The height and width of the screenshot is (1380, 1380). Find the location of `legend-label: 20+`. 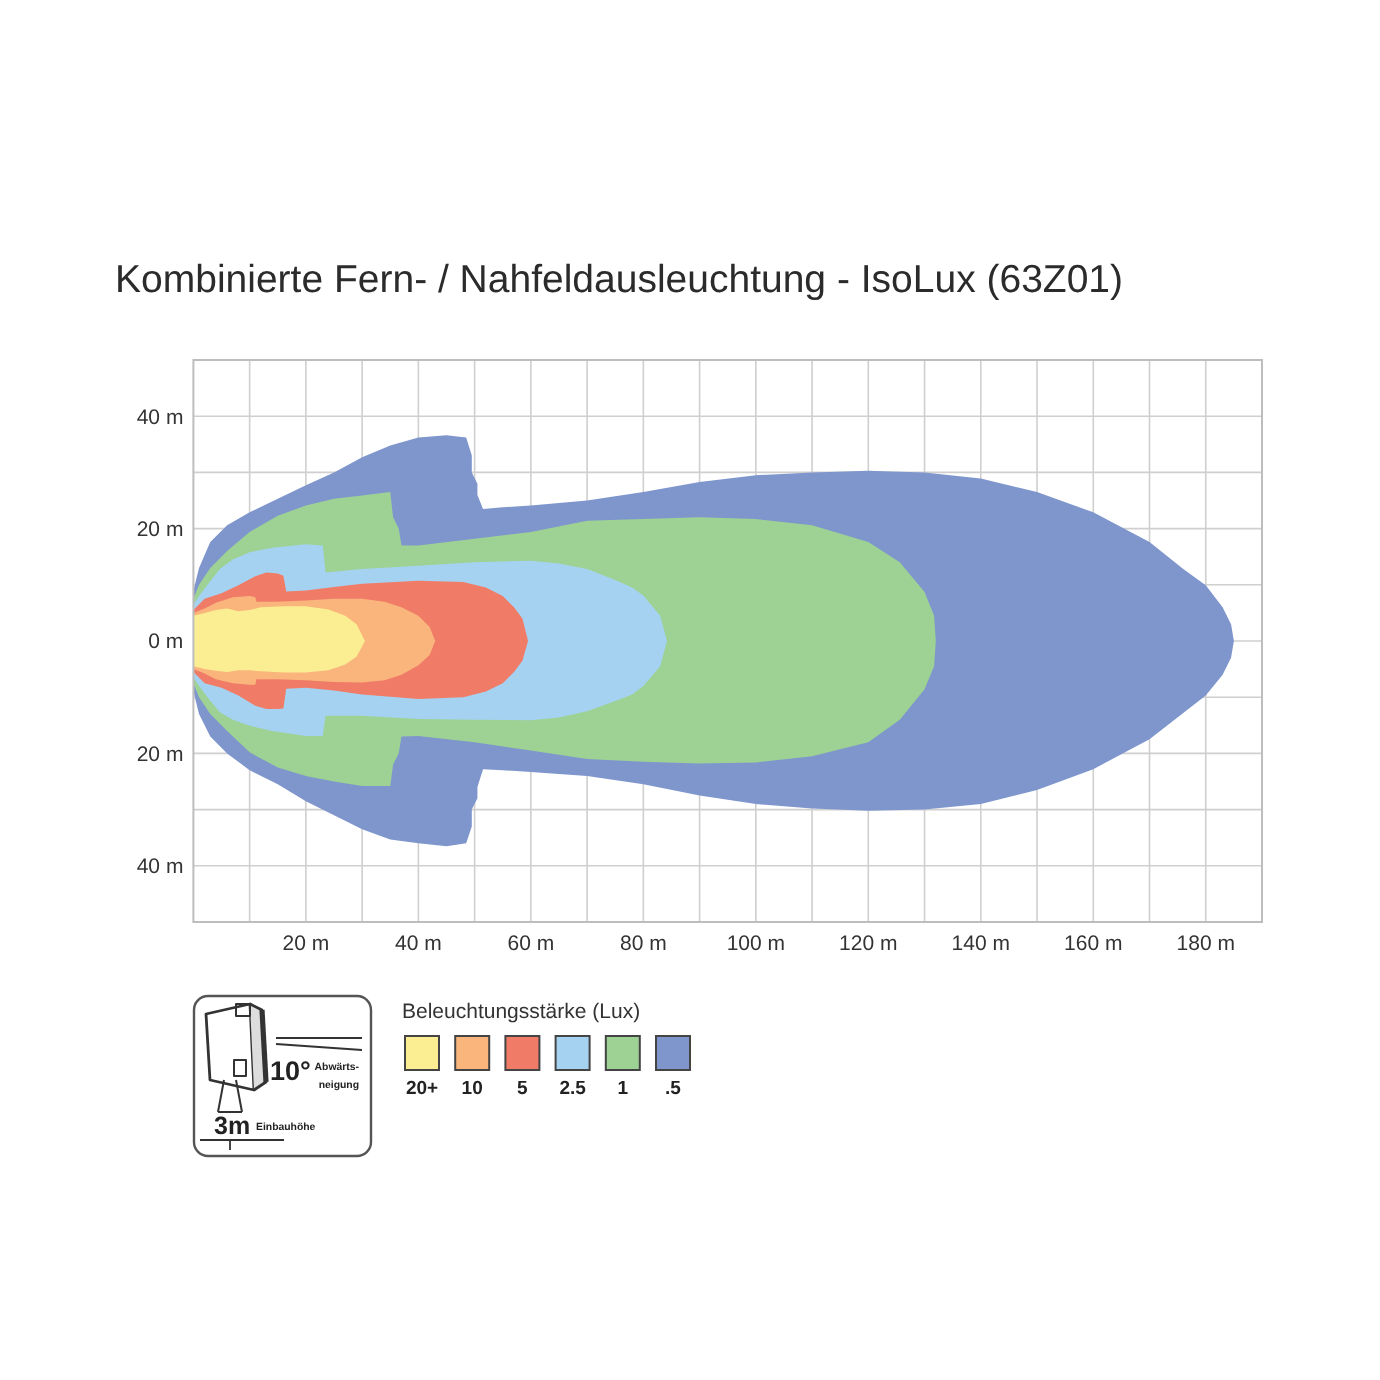

legend-label: 20+ is located at coordinates (422, 1089).